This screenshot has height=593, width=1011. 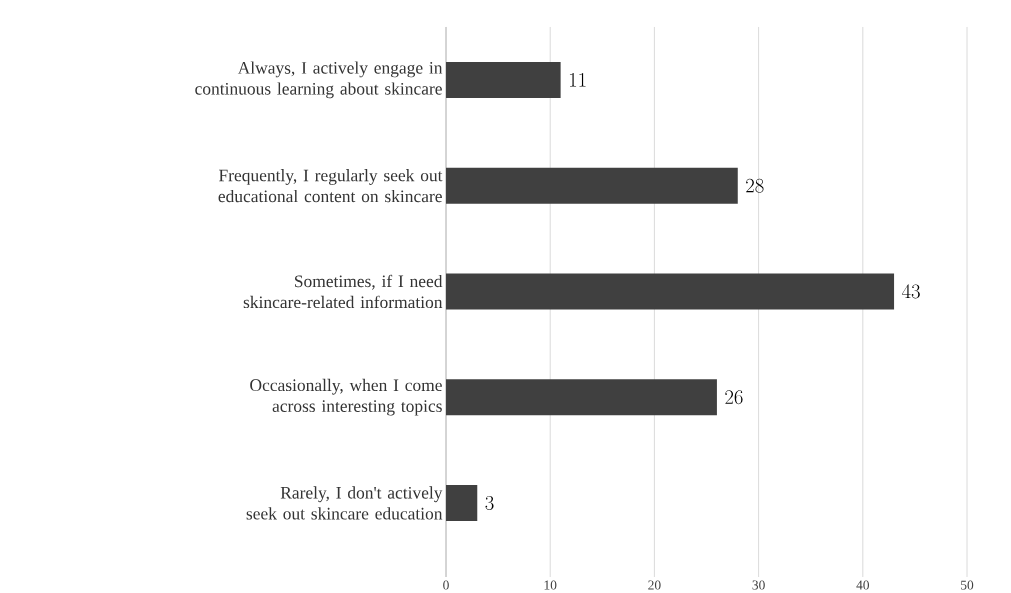 I want to click on data-label: 3, so click(x=489, y=502).